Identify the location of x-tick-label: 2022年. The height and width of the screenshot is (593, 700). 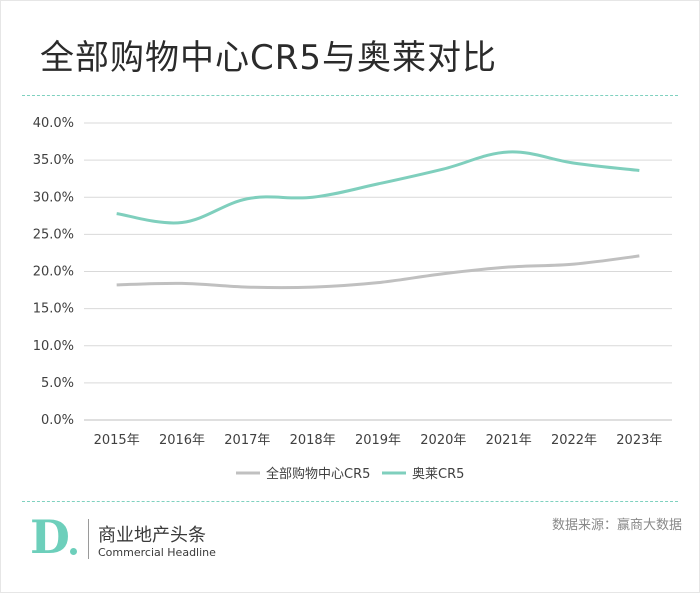
(574, 440).